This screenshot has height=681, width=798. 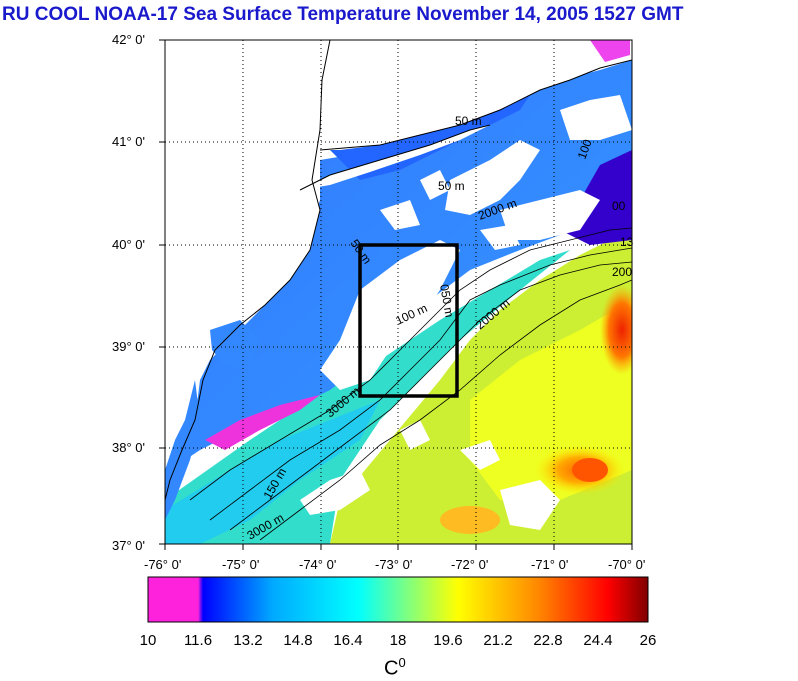 What do you see at coordinates (622, 272) in the screenshot?
I see `contour-label-200: 200` at bounding box center [622, 272].